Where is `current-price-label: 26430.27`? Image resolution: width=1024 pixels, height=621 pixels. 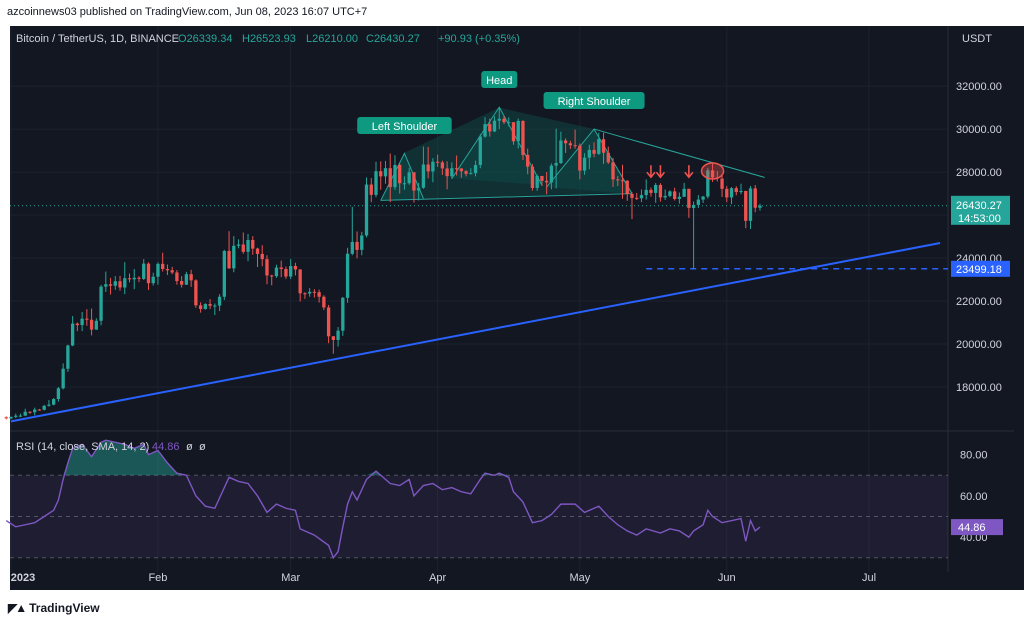
current-price-label: 26430.27 is located at coordinates (979, 206).